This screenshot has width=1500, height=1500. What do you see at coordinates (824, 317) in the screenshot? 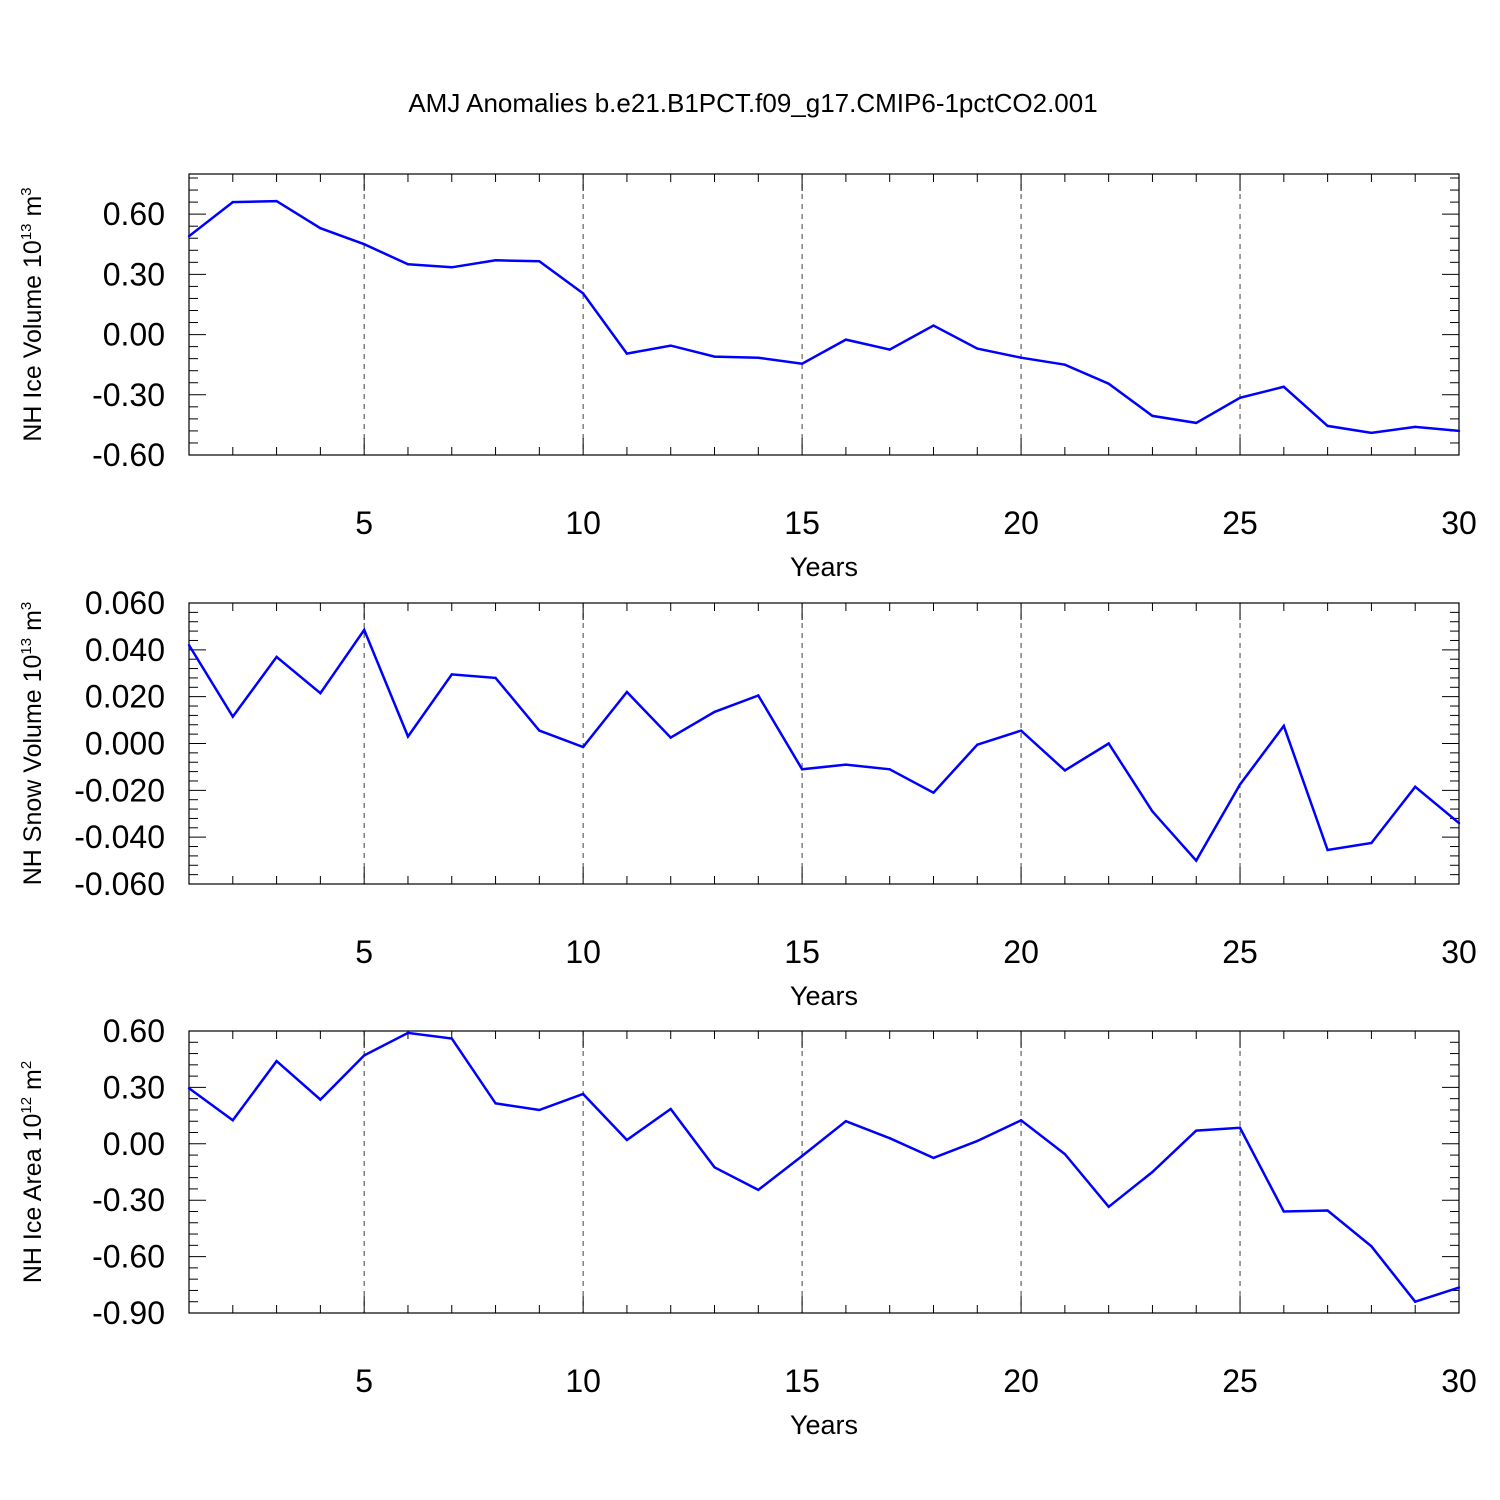
I see `panel-1-series-line` at bounding box center [824, 317].